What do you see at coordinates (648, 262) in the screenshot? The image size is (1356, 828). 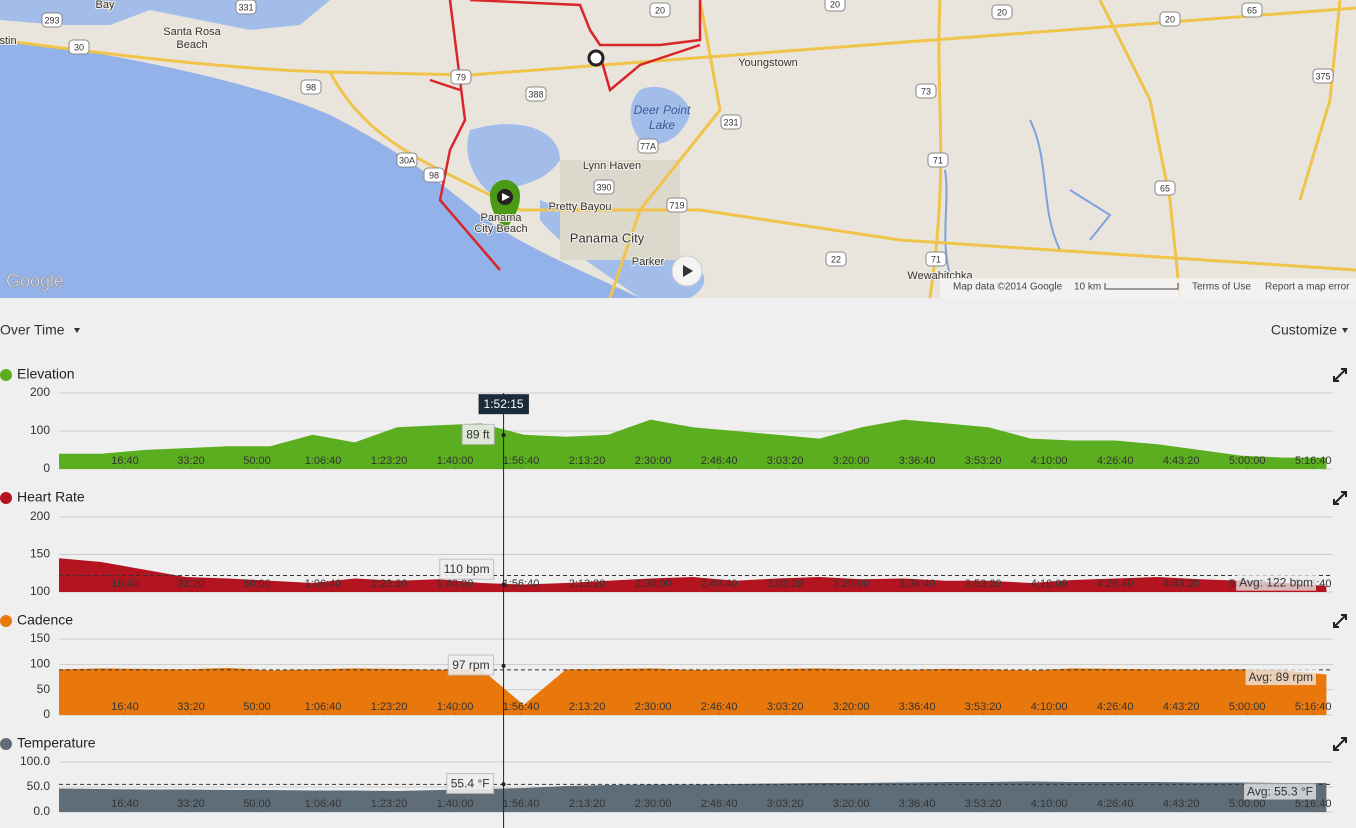 I see `place-label: Parker` at bounding box center [648, 262].